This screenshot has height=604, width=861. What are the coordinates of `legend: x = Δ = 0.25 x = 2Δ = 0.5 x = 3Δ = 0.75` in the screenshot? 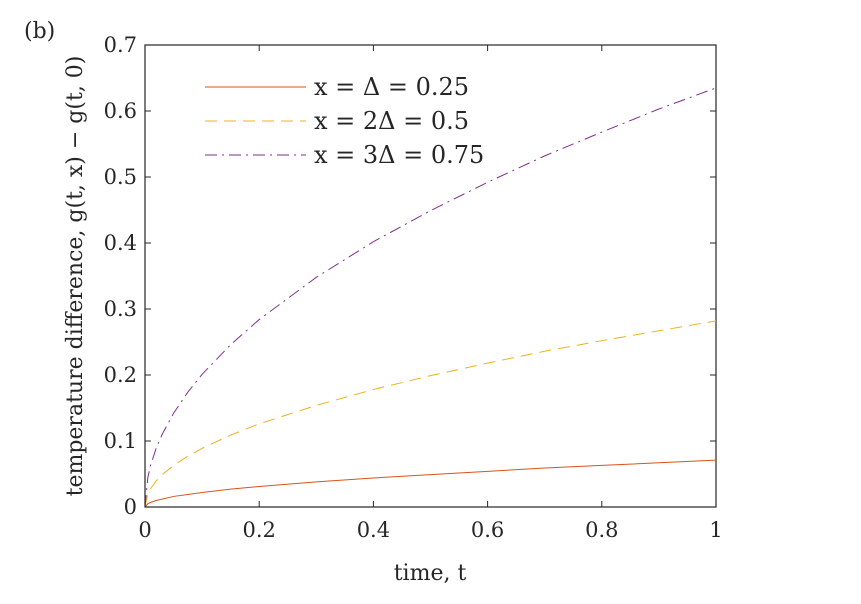 It's located at (344, 121).